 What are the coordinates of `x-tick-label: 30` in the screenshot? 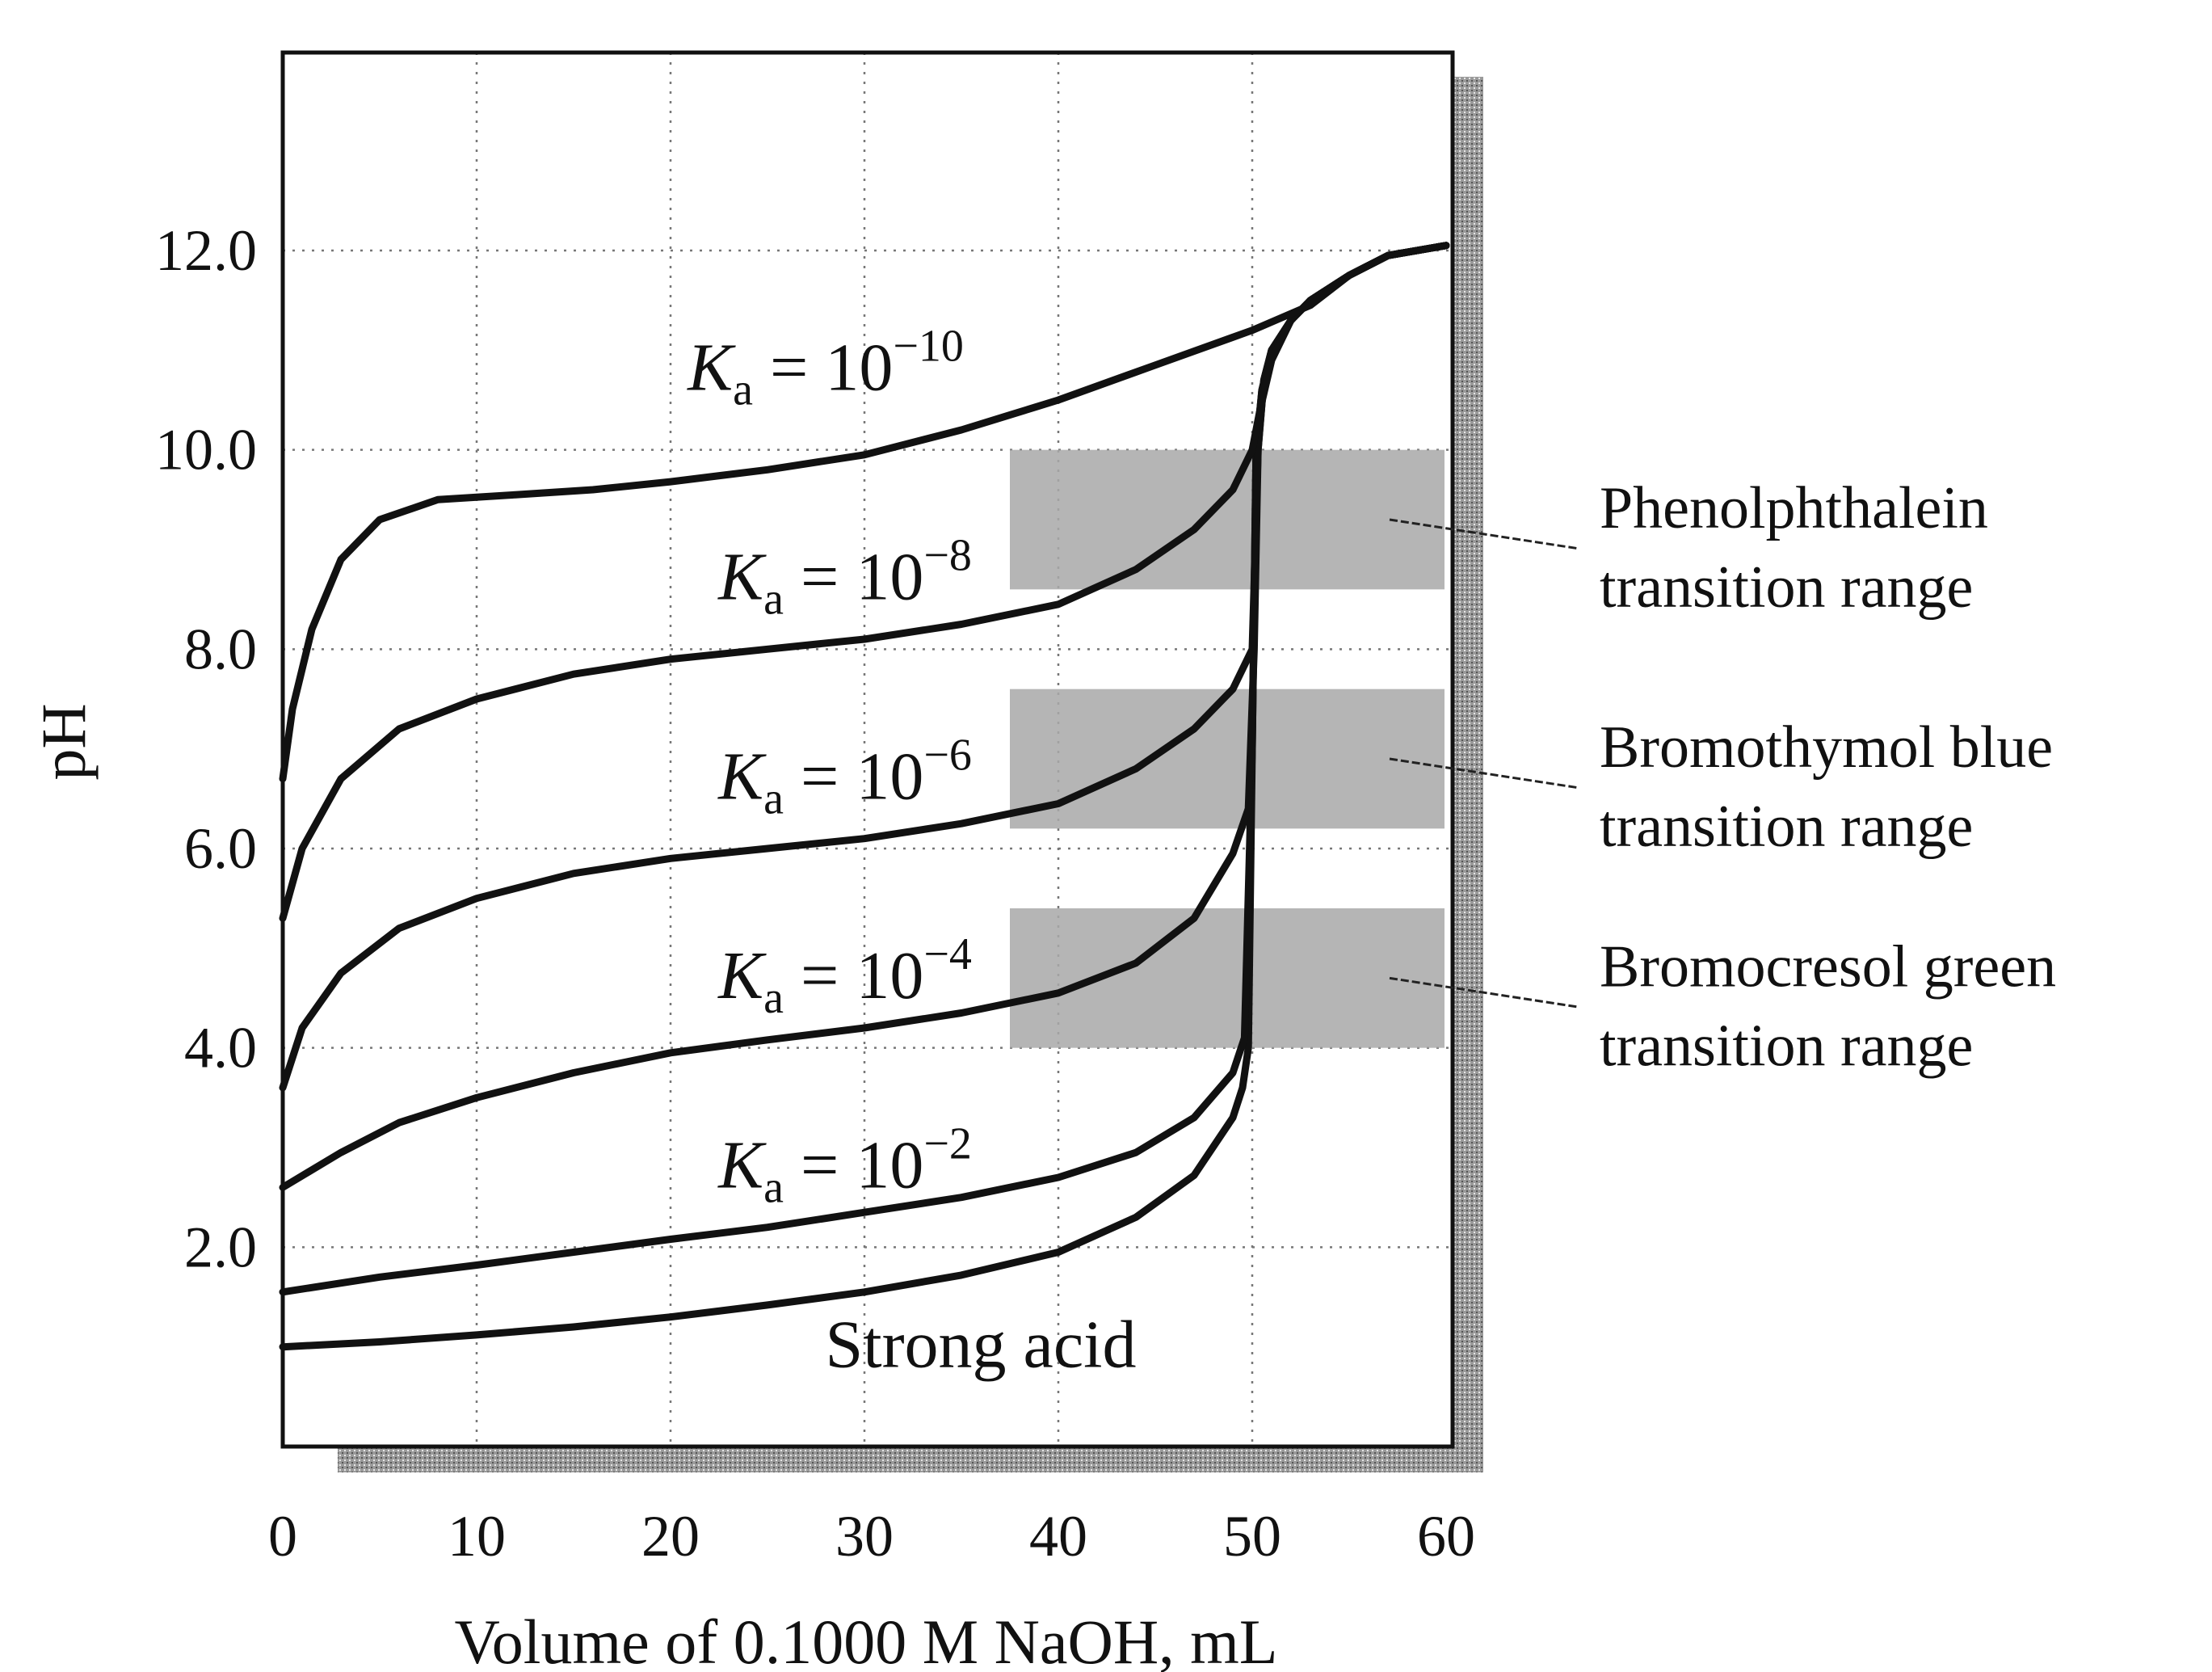 It's located at (865, 1536).